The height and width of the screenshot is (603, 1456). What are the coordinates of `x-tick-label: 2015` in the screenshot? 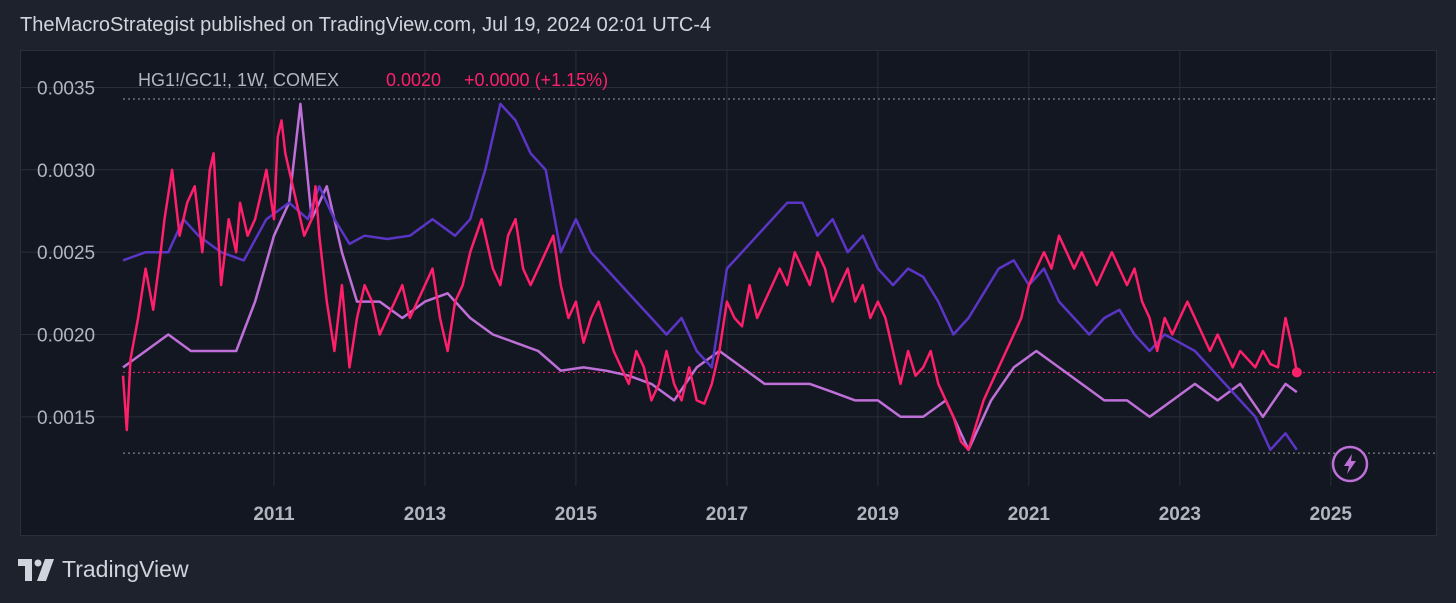 It's located at (576, 514).